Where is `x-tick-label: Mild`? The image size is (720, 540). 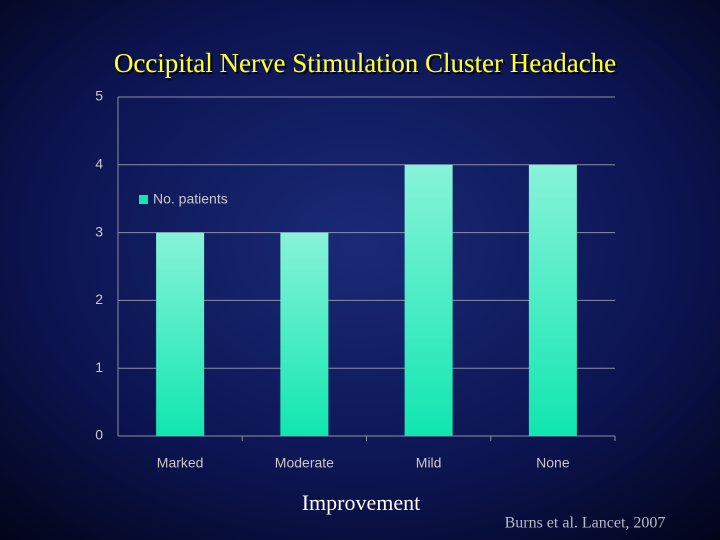 x-tick-label: Mild is located at coordinates (429, 463).